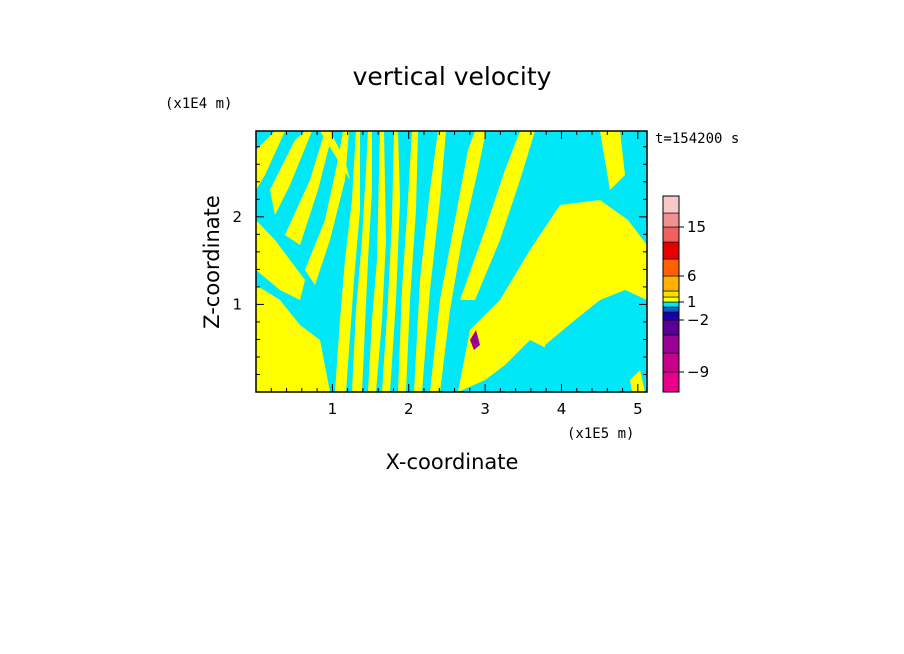 This screenshot has height=654, width=904. Describe the element at coordinates (696, 227) in the screenshot. I see `colorbar-label: 15` at that location.